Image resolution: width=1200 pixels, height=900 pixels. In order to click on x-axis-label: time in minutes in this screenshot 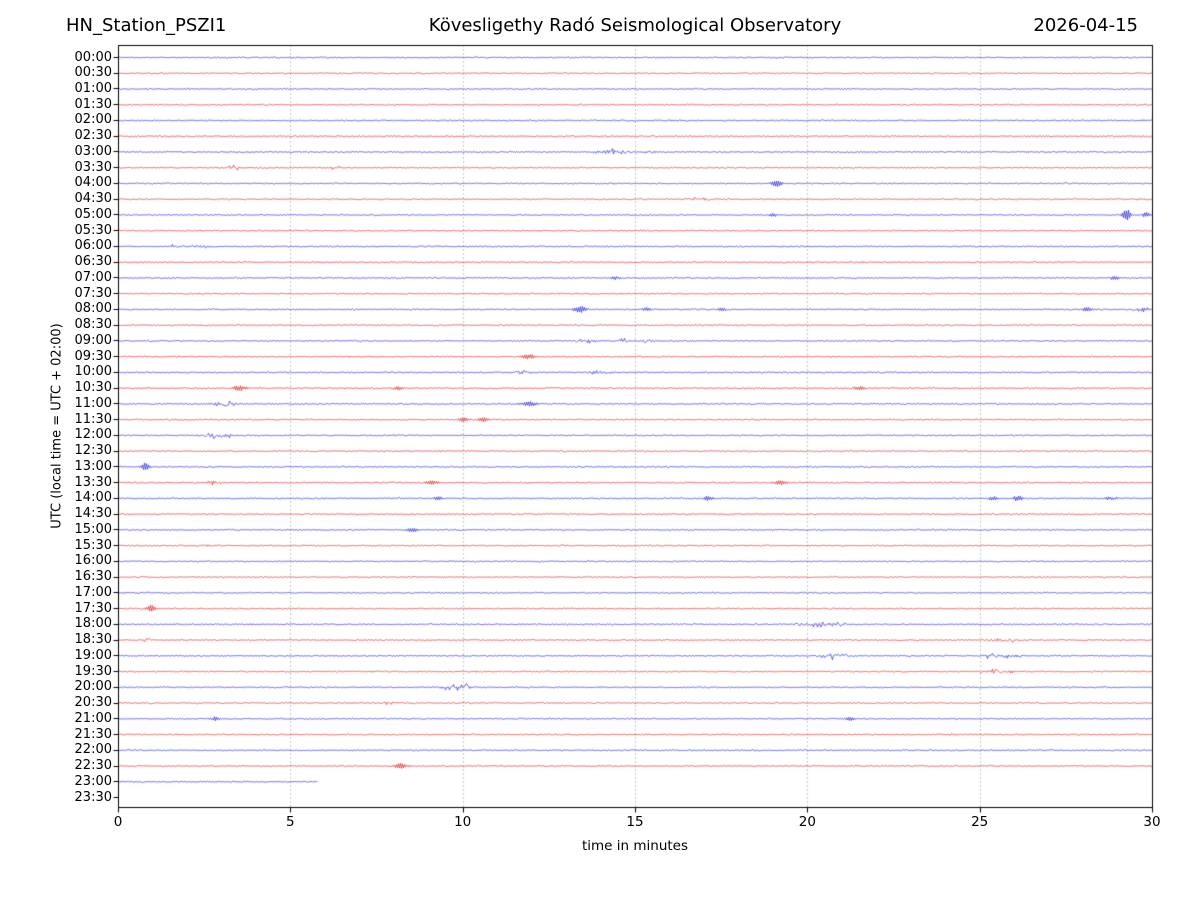, I will do `click(635, 846)`.